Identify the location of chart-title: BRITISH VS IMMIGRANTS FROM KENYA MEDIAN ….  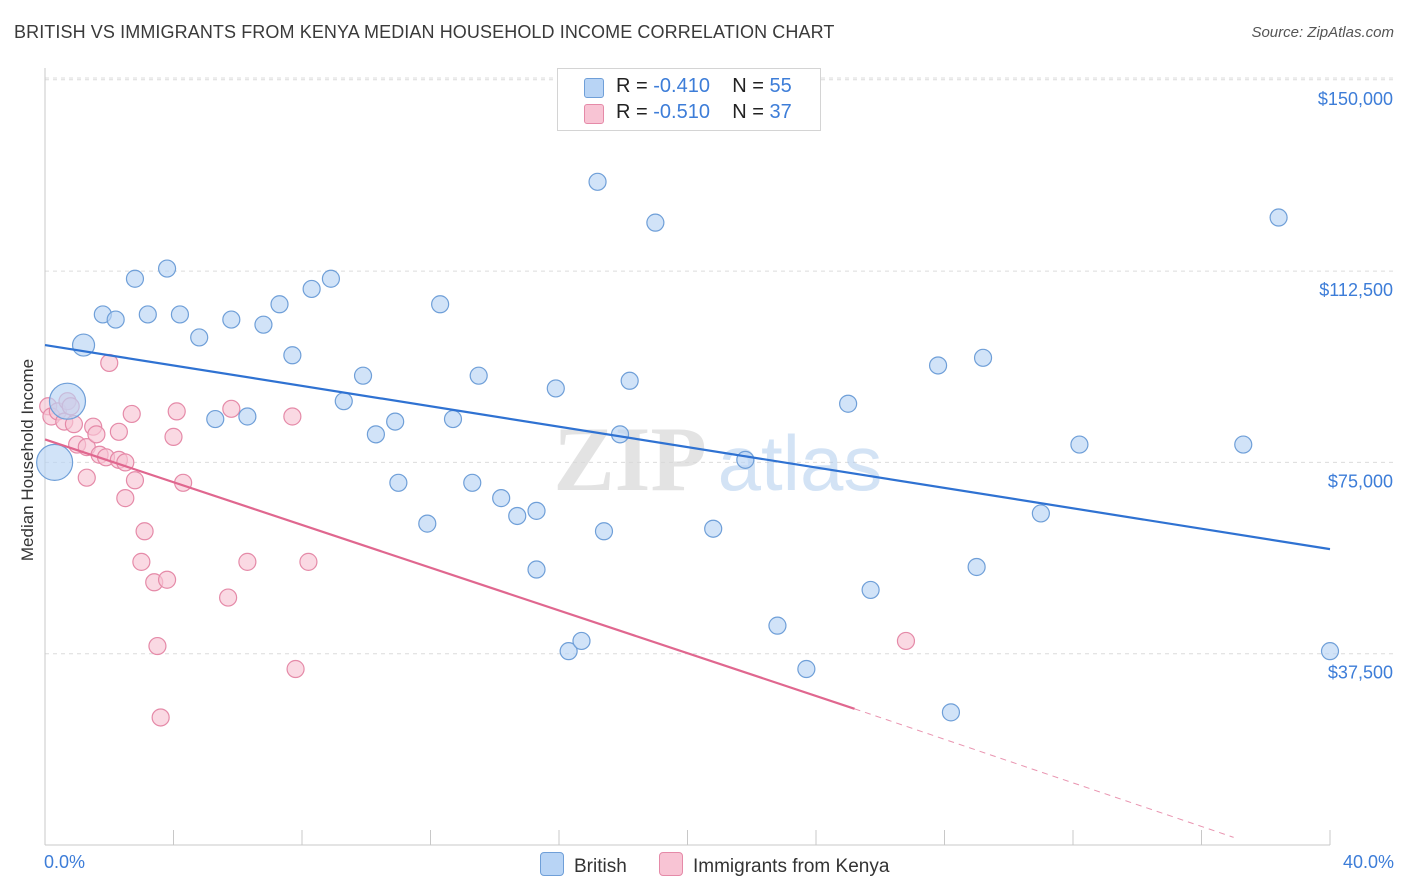
(424, 32).